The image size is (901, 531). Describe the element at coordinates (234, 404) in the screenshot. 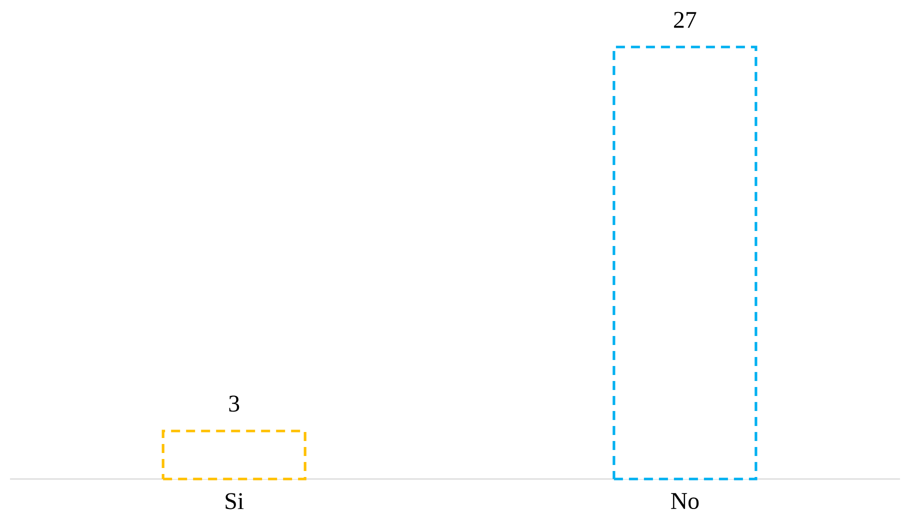

I see `data-label: 3` at that location.